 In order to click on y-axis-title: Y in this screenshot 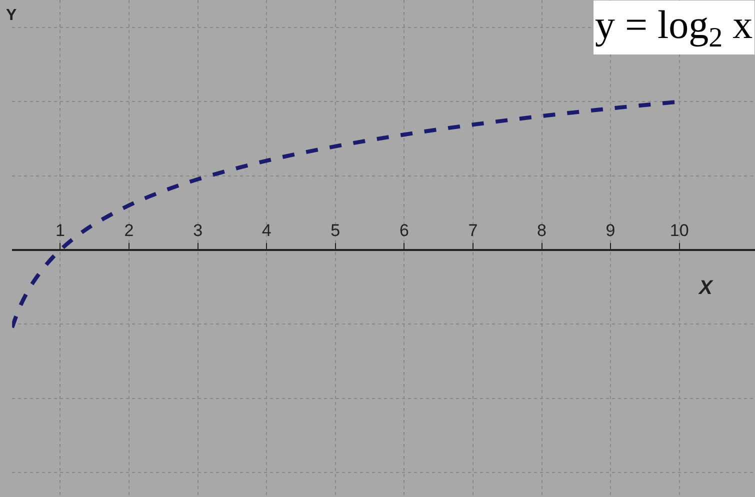, I will do `click(11, 15)`.